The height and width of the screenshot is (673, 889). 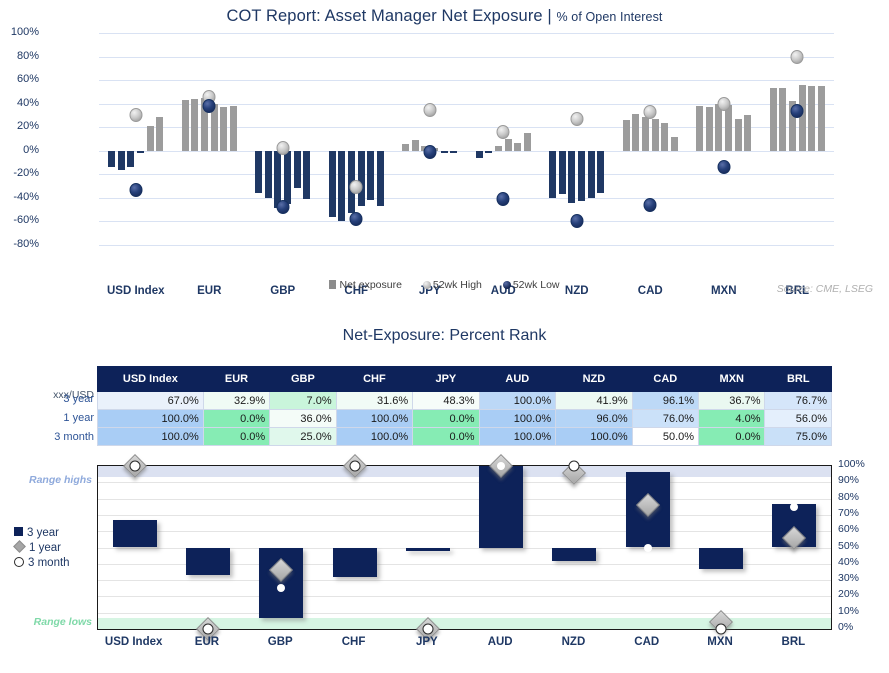 I want to click on grey-square-icon, so click(x=333, y=284).